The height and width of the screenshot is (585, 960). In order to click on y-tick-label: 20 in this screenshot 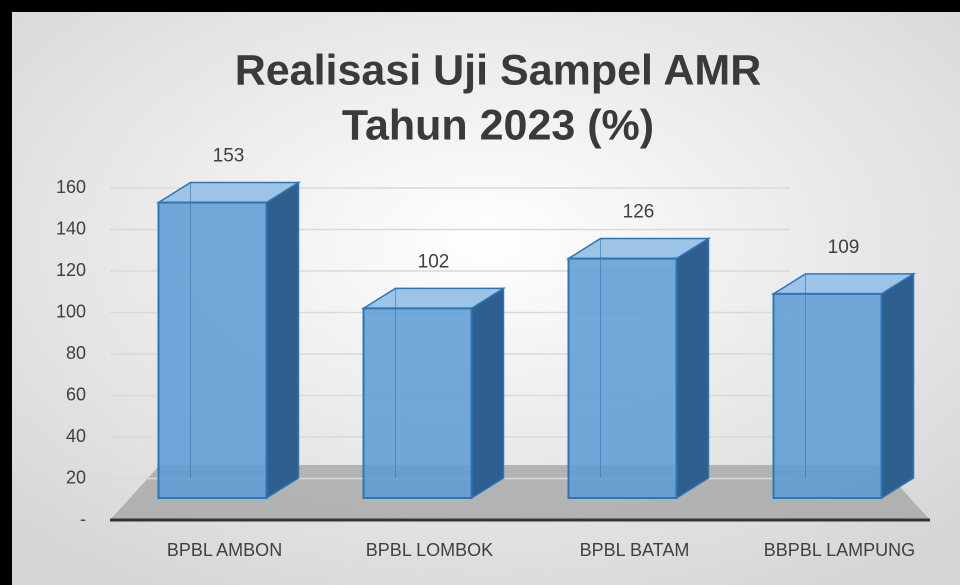, I will do `click(76, 477)`.